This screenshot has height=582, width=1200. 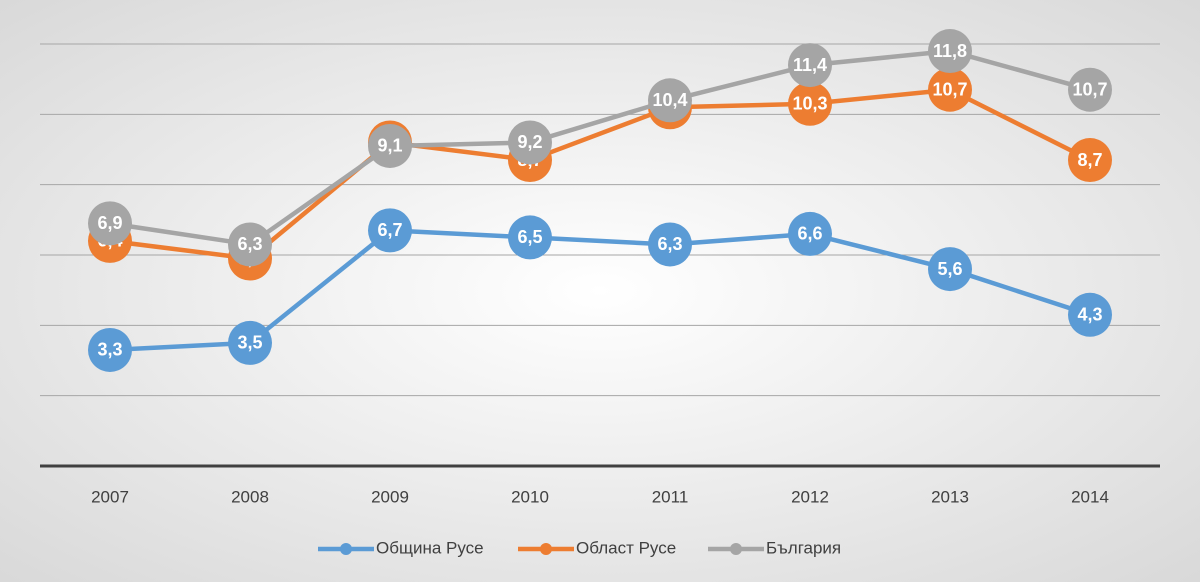 I want to click on data-label: 11,8, so click(x=950, y=51).